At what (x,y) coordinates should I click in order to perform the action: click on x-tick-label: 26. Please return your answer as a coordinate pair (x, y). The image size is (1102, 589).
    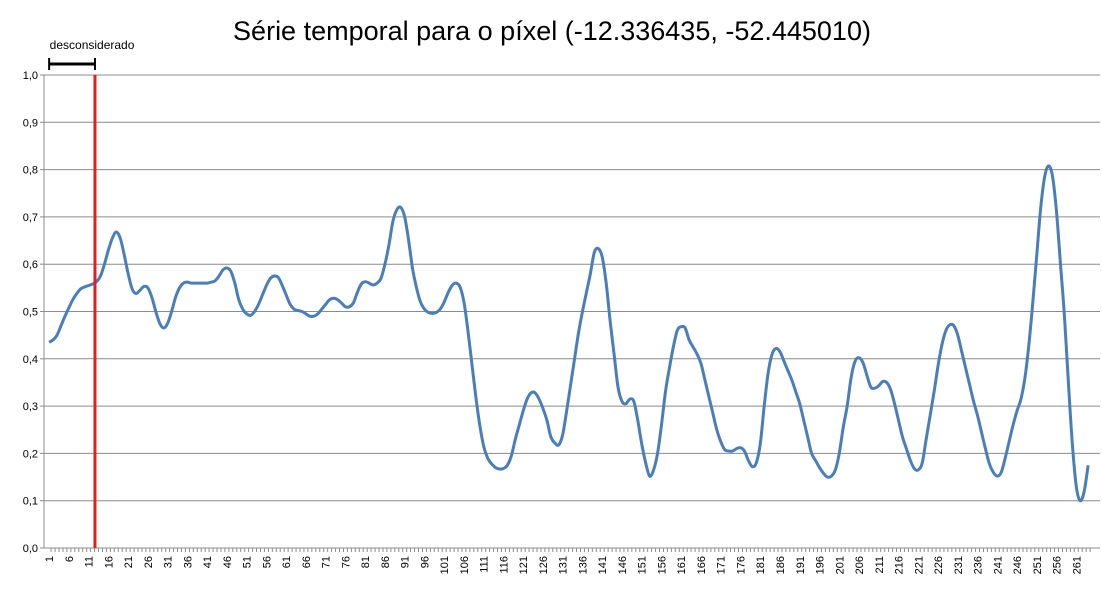
    Looking at the image, I should click on (149, 562).